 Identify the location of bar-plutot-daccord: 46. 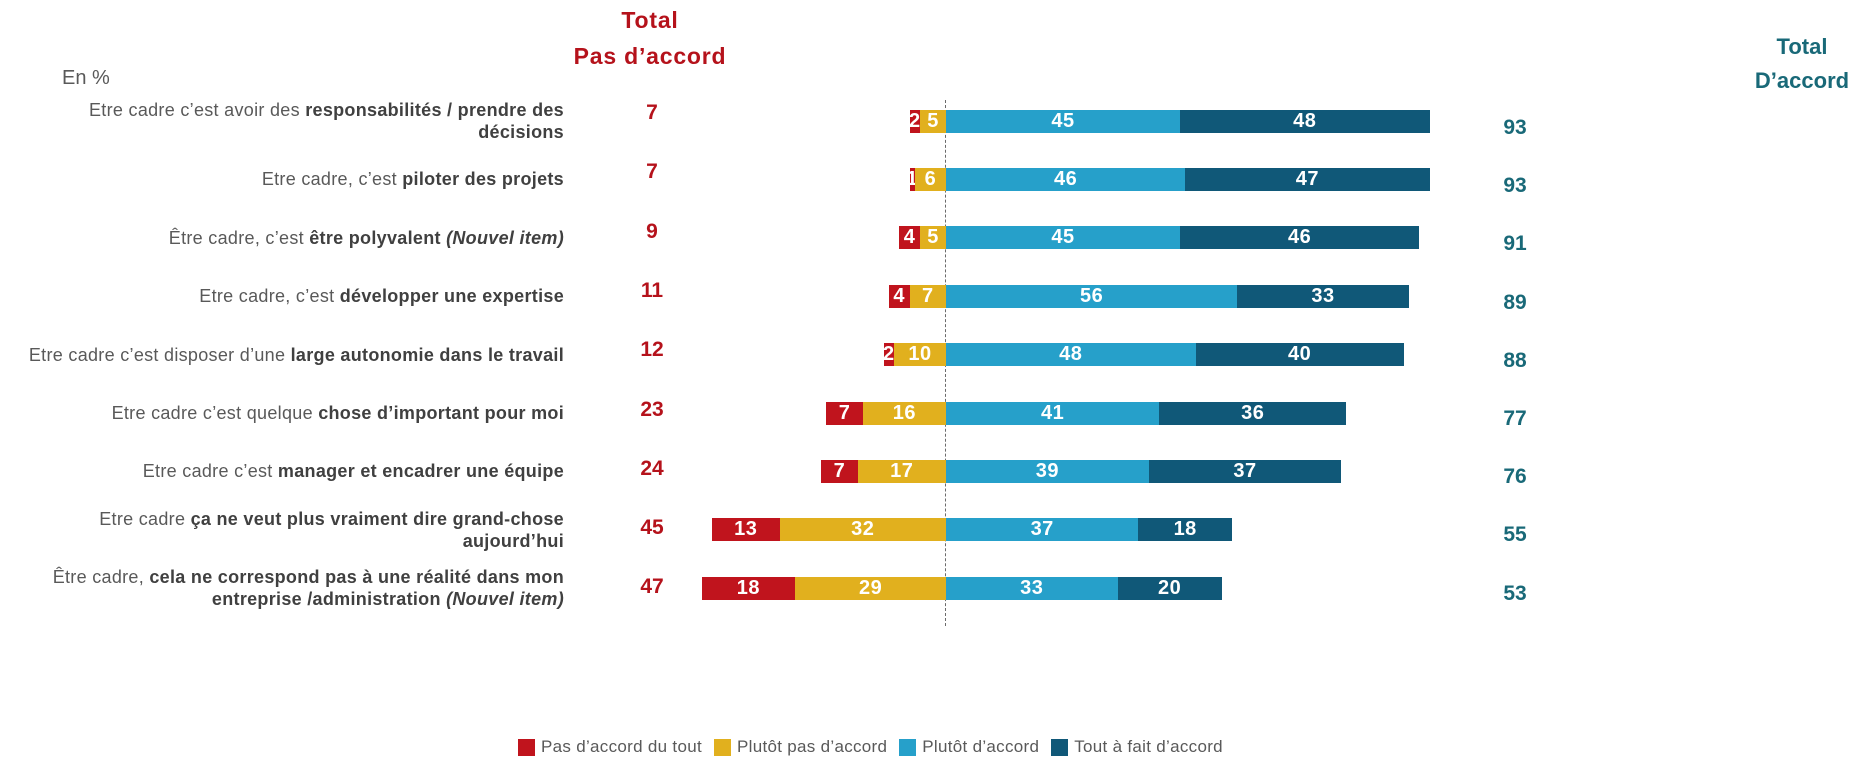
(1066, 179).